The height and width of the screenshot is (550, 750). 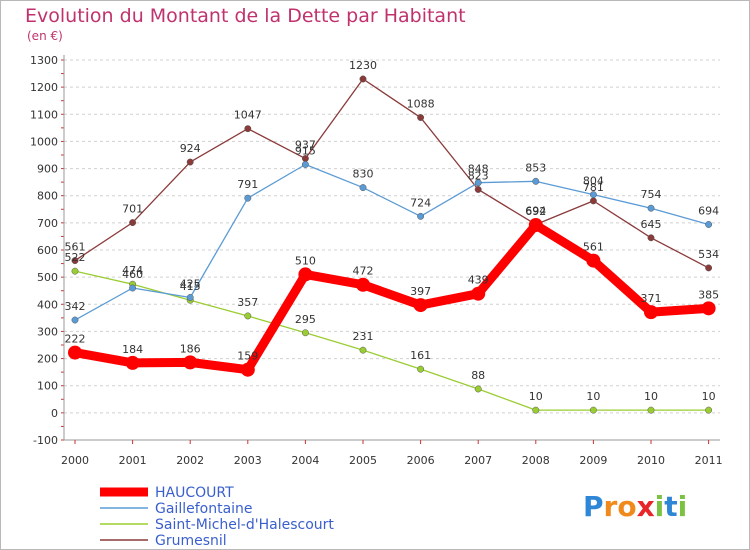 What do you see at coordinates (47, 331) in the screenshot?
I see `y-tick-label: 300` at bounding box center [47, 331].